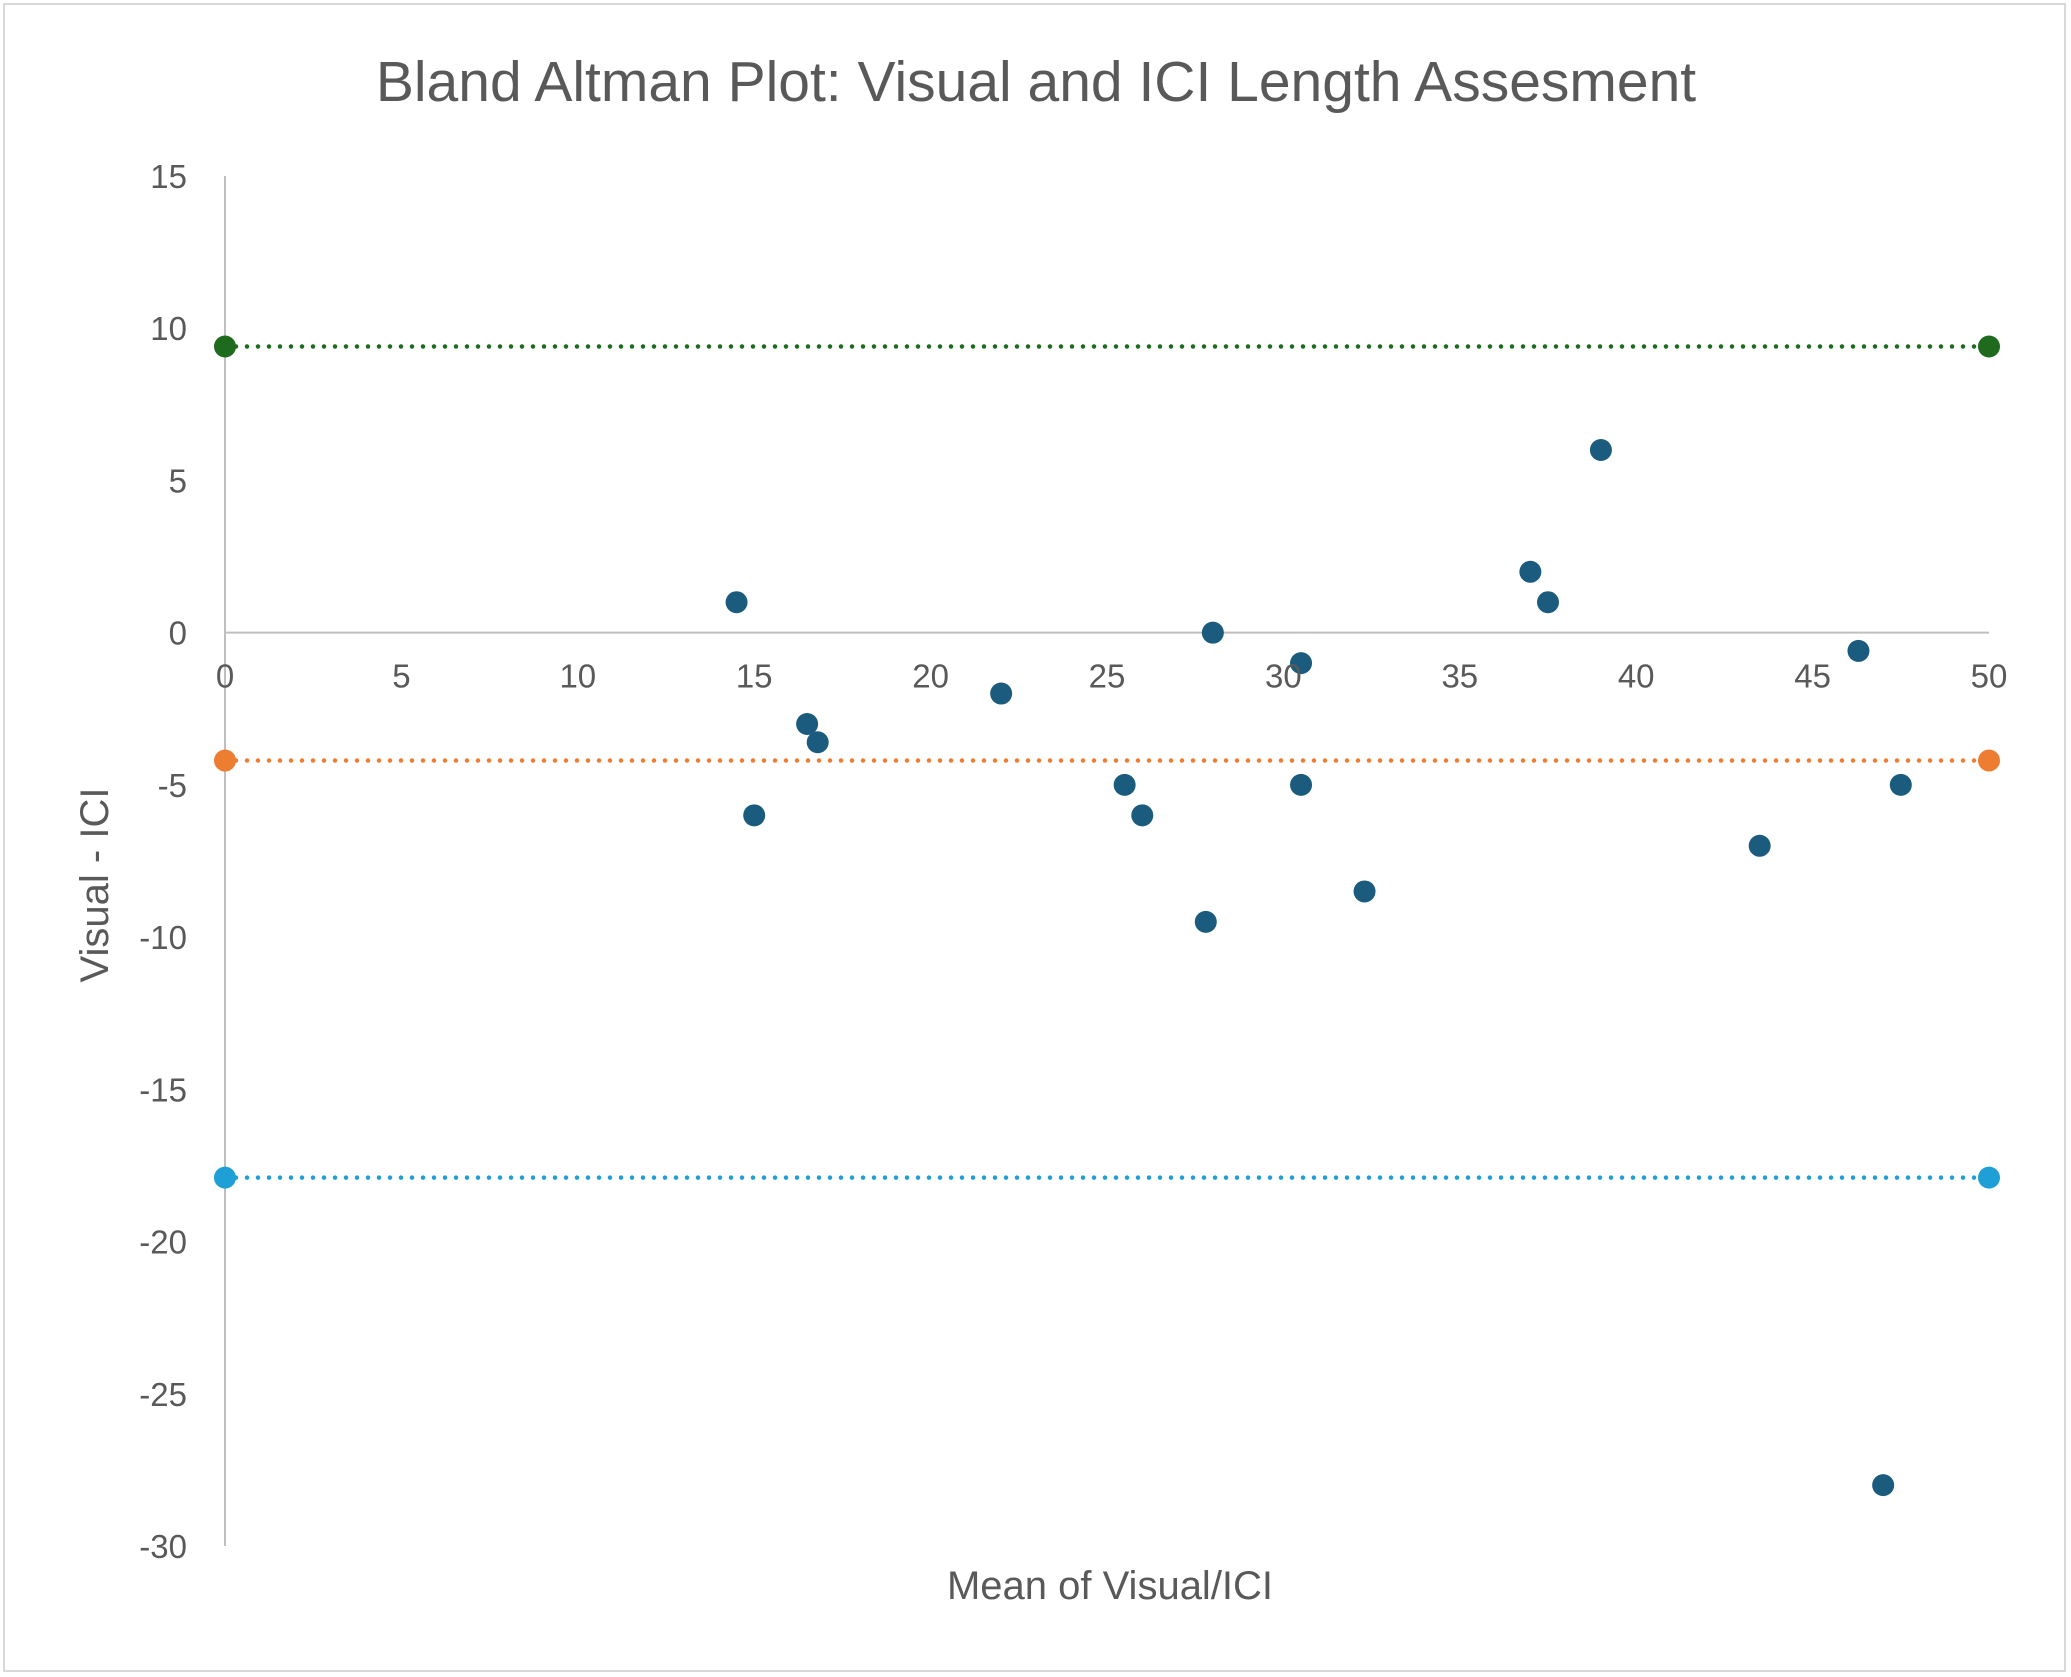 This screenshot has height=1677, width=2071. What do you see at coordinates (1107, 676) in the screenshot?
I see `x-tick-label: 25` at bounding box center [1107, 676].